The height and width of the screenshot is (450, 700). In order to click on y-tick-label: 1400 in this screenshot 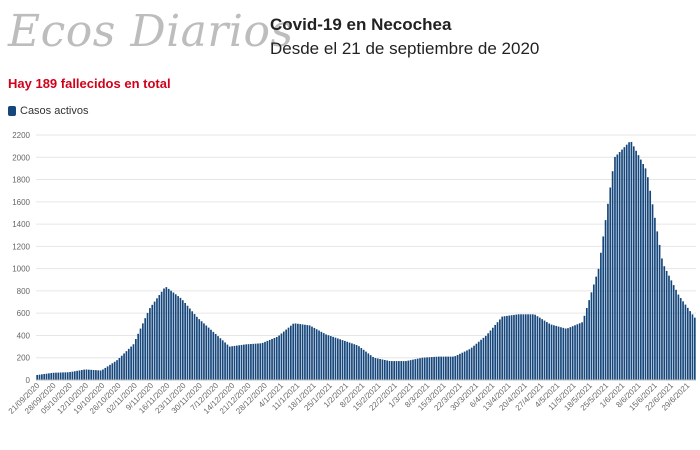, I will do `click(21, 224)`.